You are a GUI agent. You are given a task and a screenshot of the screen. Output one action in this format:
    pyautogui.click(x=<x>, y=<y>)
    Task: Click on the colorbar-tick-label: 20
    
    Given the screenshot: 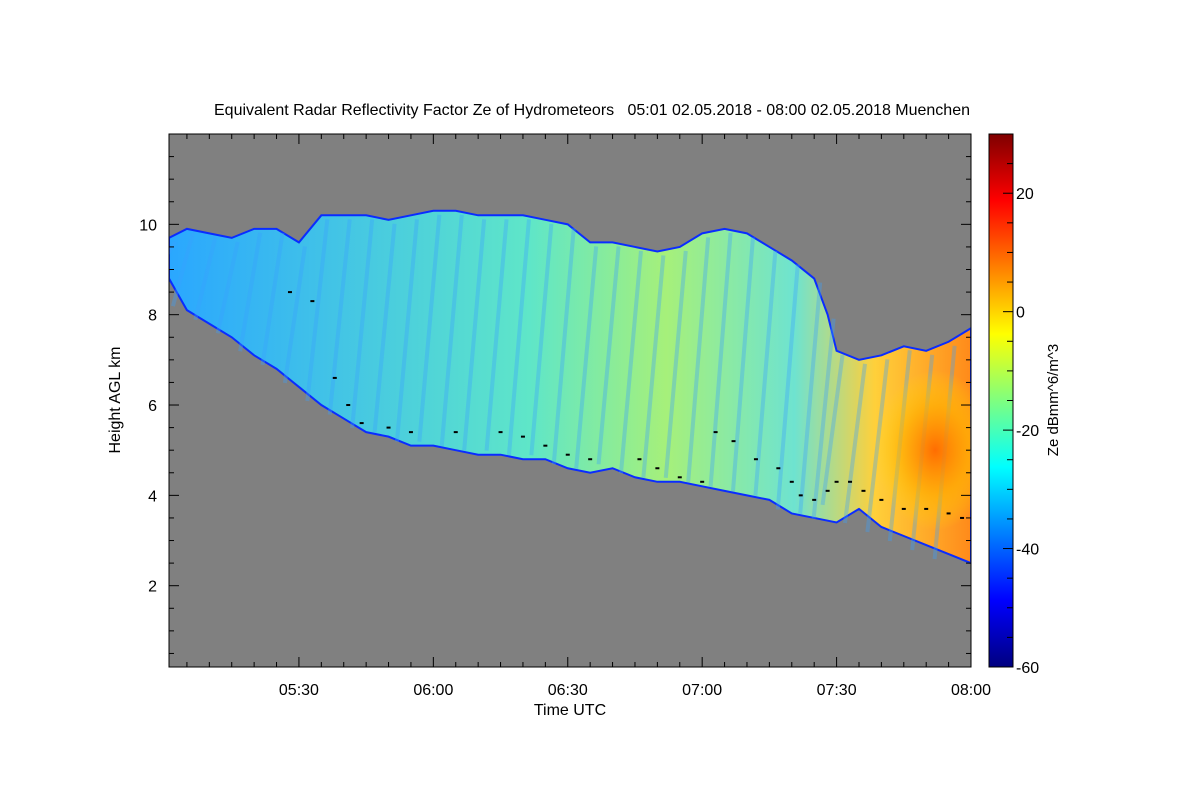 What is the action you would take?
    pyautogui.click(x=1025, y=194)
    